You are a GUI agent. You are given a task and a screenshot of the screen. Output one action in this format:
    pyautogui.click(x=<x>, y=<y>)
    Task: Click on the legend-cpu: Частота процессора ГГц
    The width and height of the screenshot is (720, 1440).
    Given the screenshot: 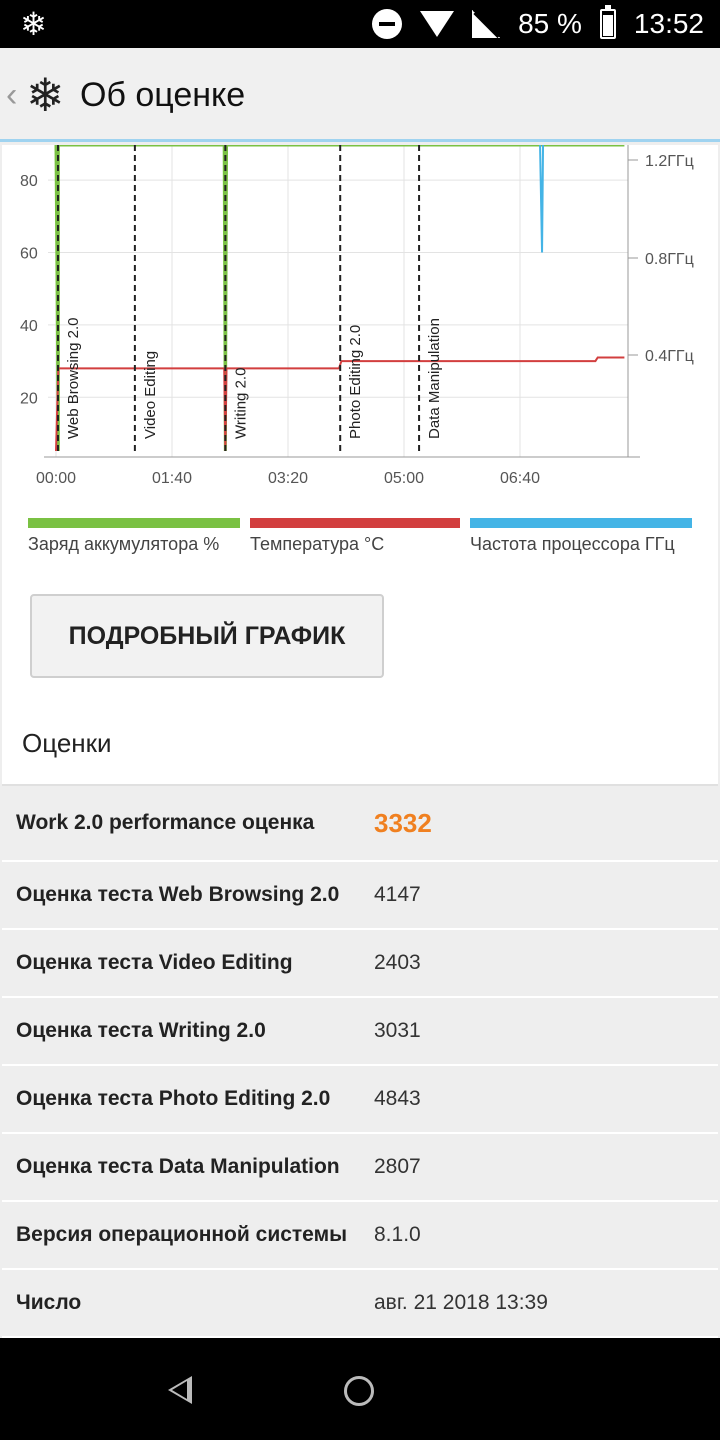 What is the action you would take?
    pyautogui.click(x=581, y=538)
    